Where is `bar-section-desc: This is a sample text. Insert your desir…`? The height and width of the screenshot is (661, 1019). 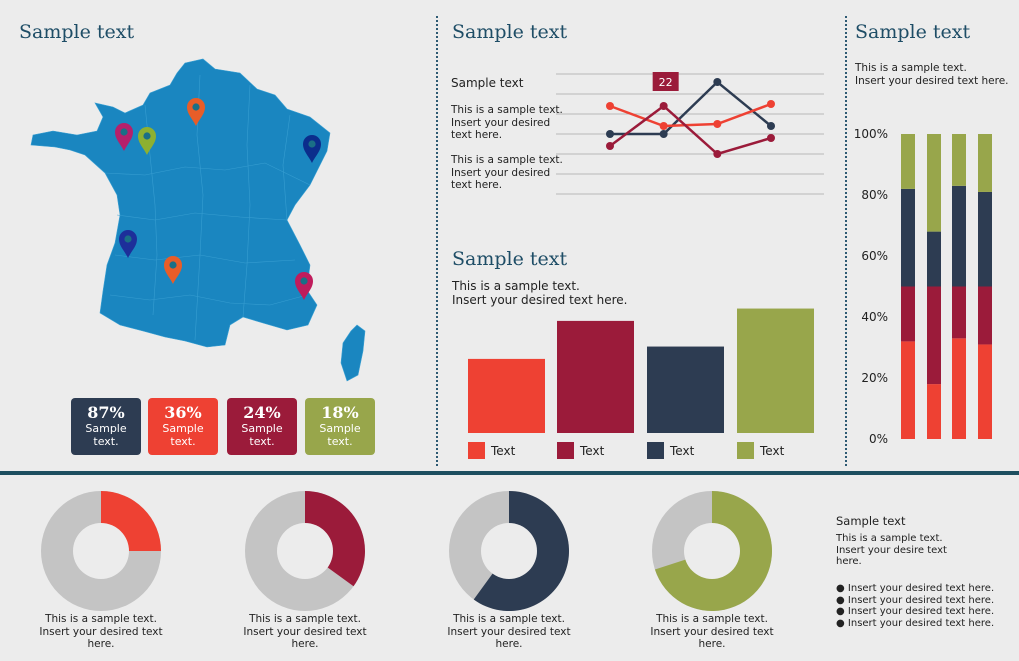 bar-section-desc: This is a sample text. Insert your desir… is located at coordinates (539, 293).